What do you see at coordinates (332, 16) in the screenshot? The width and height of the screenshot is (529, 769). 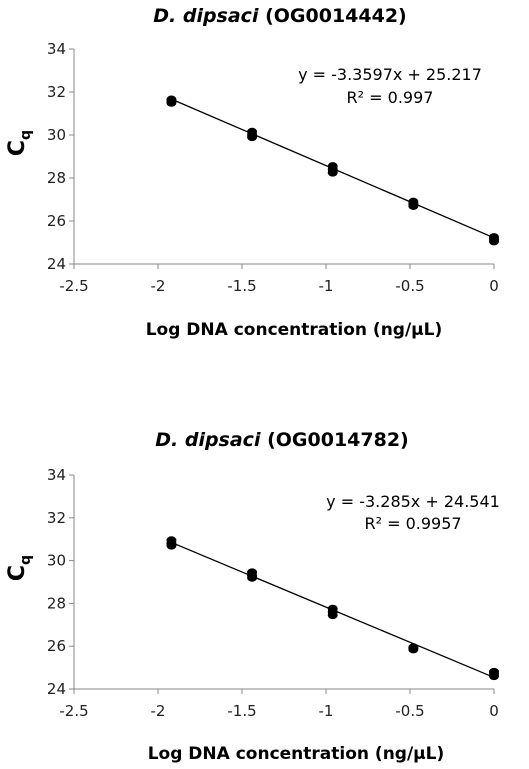 I see `chart-title-id: (OG0014442)` at bounding box center [332, 16].